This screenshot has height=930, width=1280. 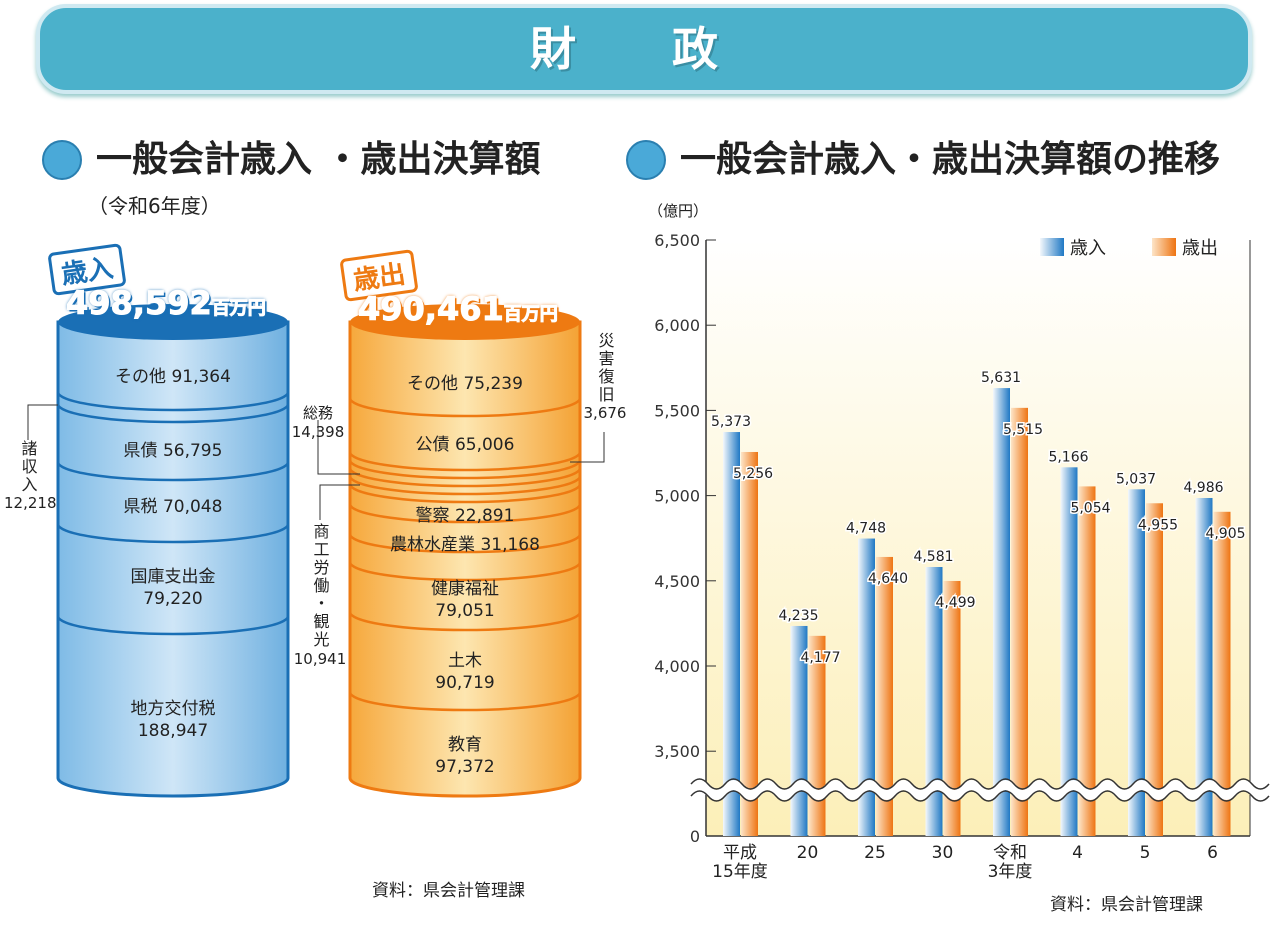 I want to click on y-tick-label: 6,500, so click(x=677, y=240).